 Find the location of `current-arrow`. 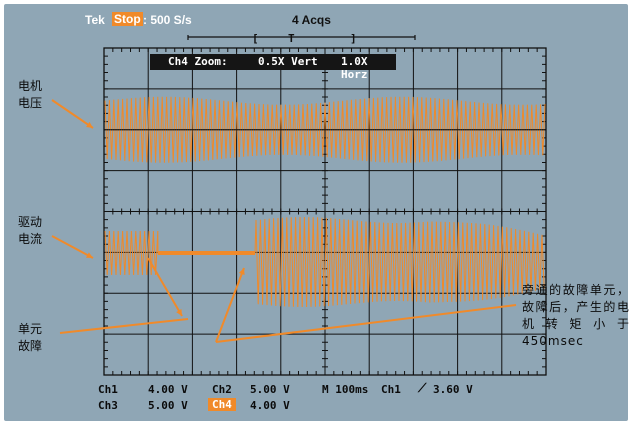

current-arrow is located at coordinates (72, 247).